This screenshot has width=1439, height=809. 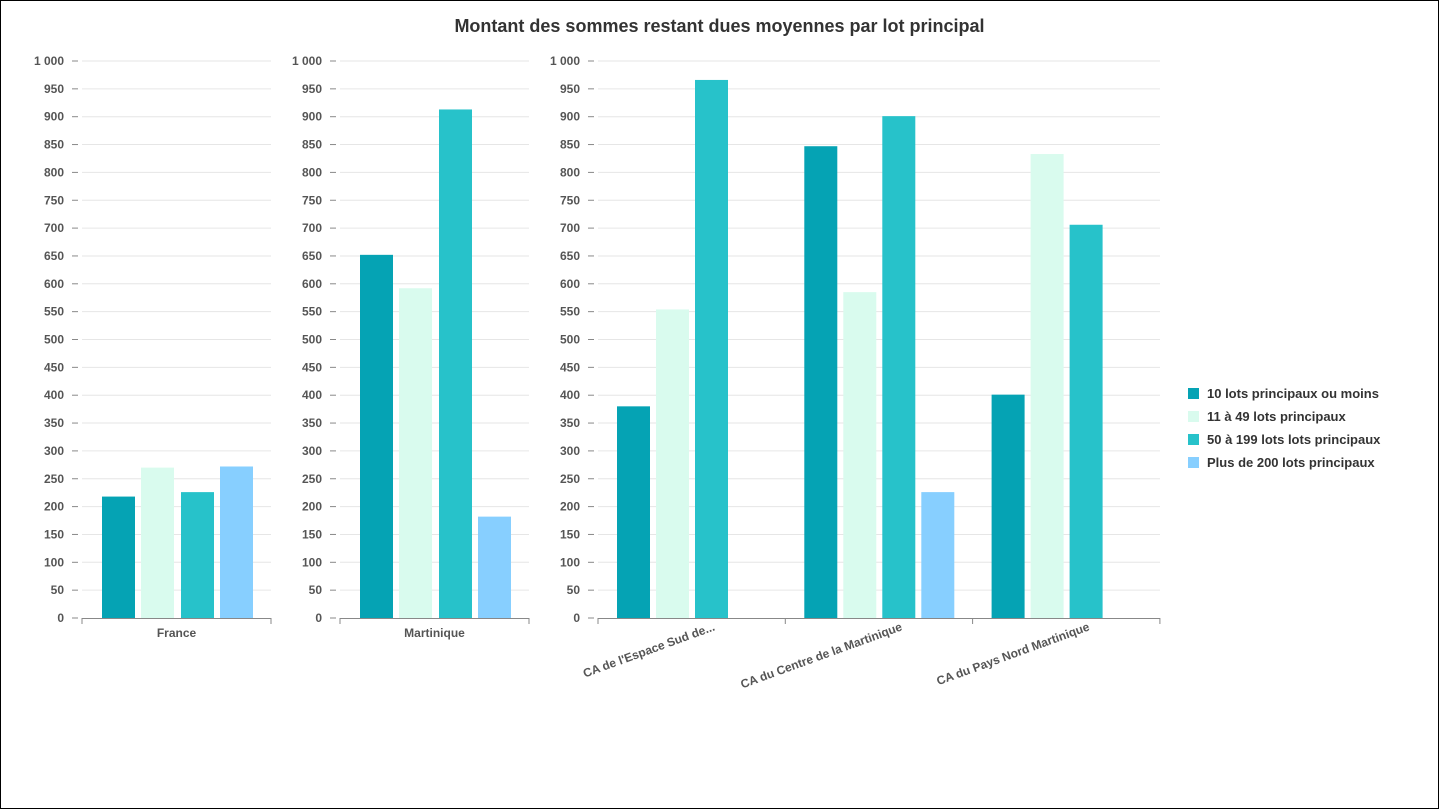 What do you see at coordinates (1013, 654) in the screenshot?
I see `x-tick-label: CA du Pays Nord Martinique` at bounding box center [1013, 654].